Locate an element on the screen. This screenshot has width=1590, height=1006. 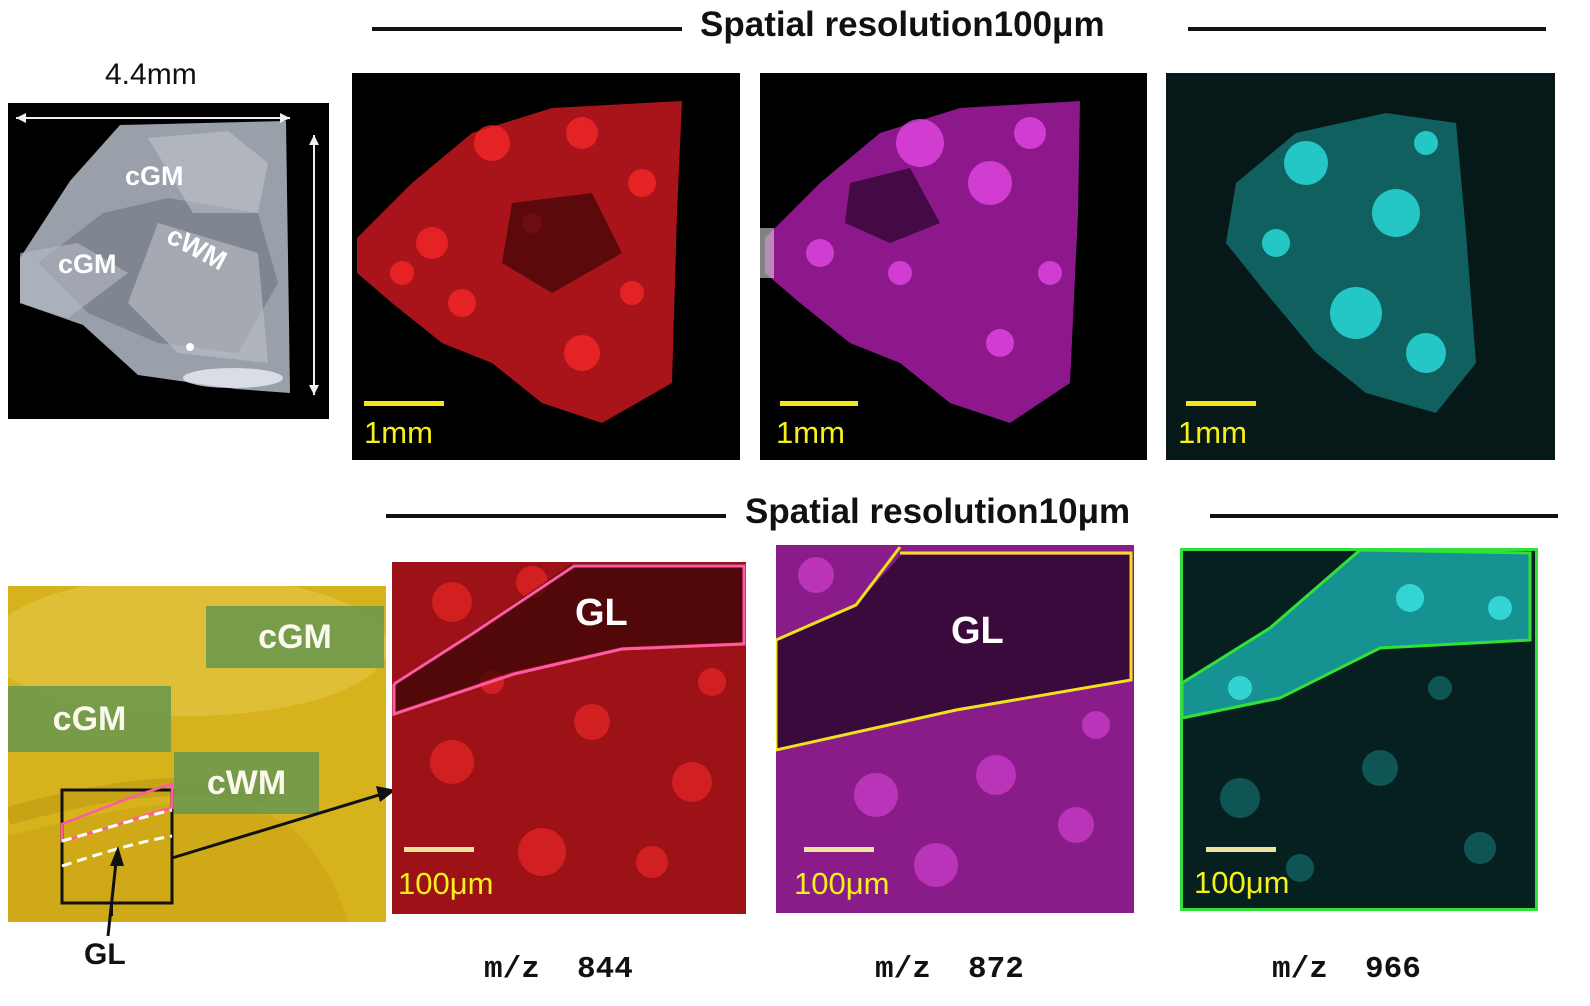
scale-label-966-top: 1mm is located at coordinates (1212, 432).